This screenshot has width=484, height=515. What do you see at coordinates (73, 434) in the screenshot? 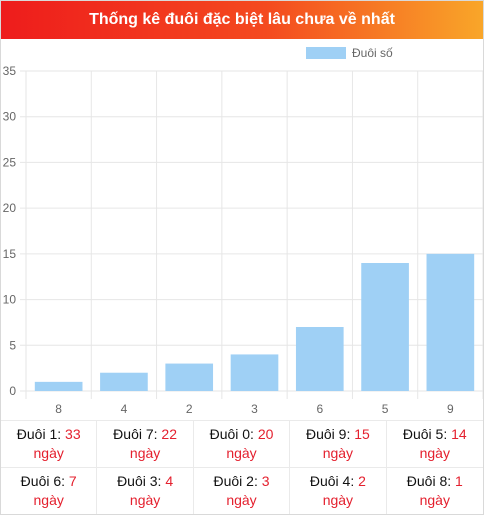
I see `stat-value: 33` at bounding box center [73, 434].